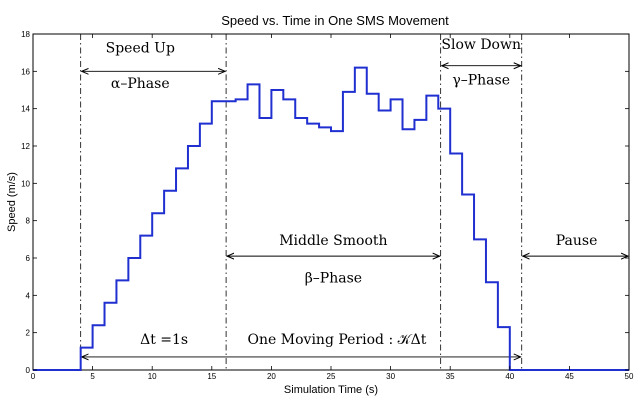 The width and height of the screenshot is (635, 403). Describe the element at coordinates (629, 376) in the screenshot. I see `x-tick-label: 50` at that location.